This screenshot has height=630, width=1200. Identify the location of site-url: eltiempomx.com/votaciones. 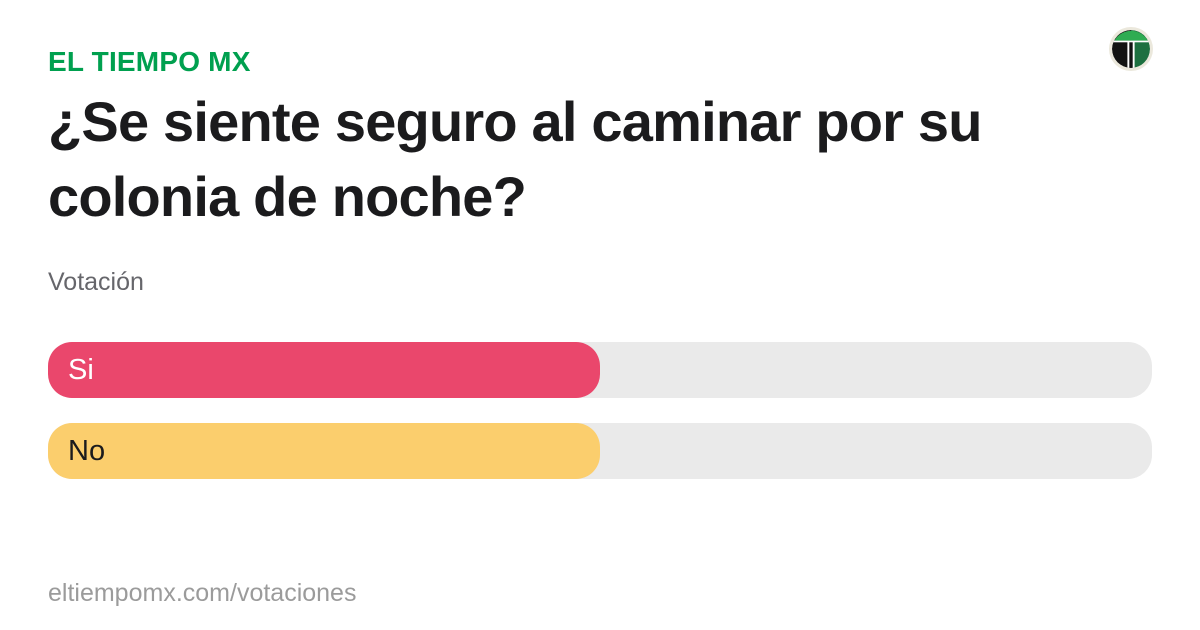
(202, 593).